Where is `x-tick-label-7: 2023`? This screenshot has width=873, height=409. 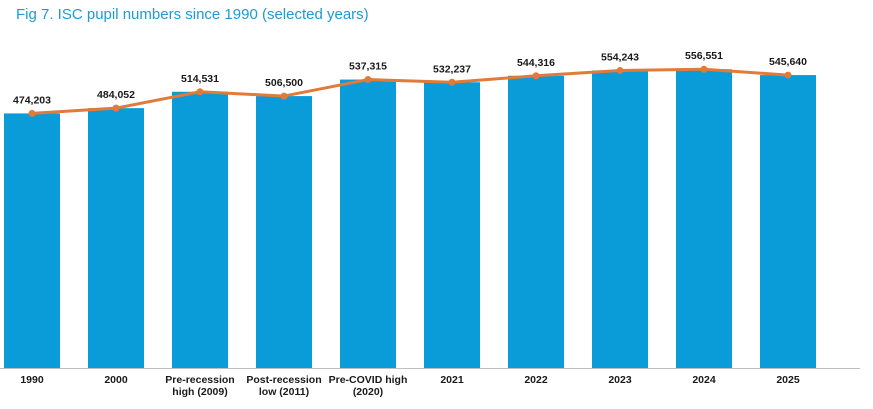 x-tick-label-7: 2023 is located at coordinates (620, 380).